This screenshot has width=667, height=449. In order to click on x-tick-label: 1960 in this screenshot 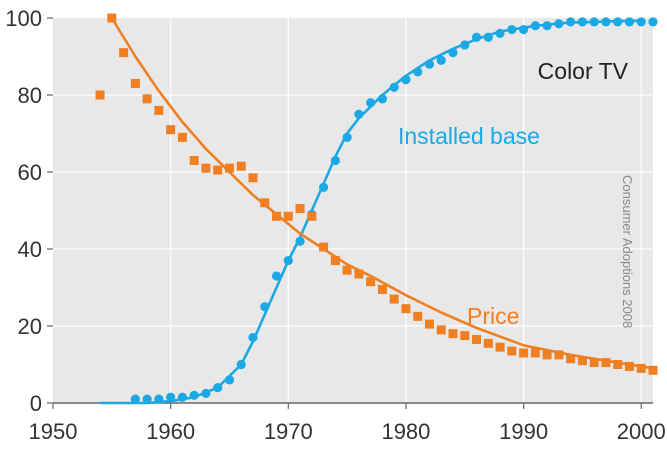, I will do `click(170, 431)`.